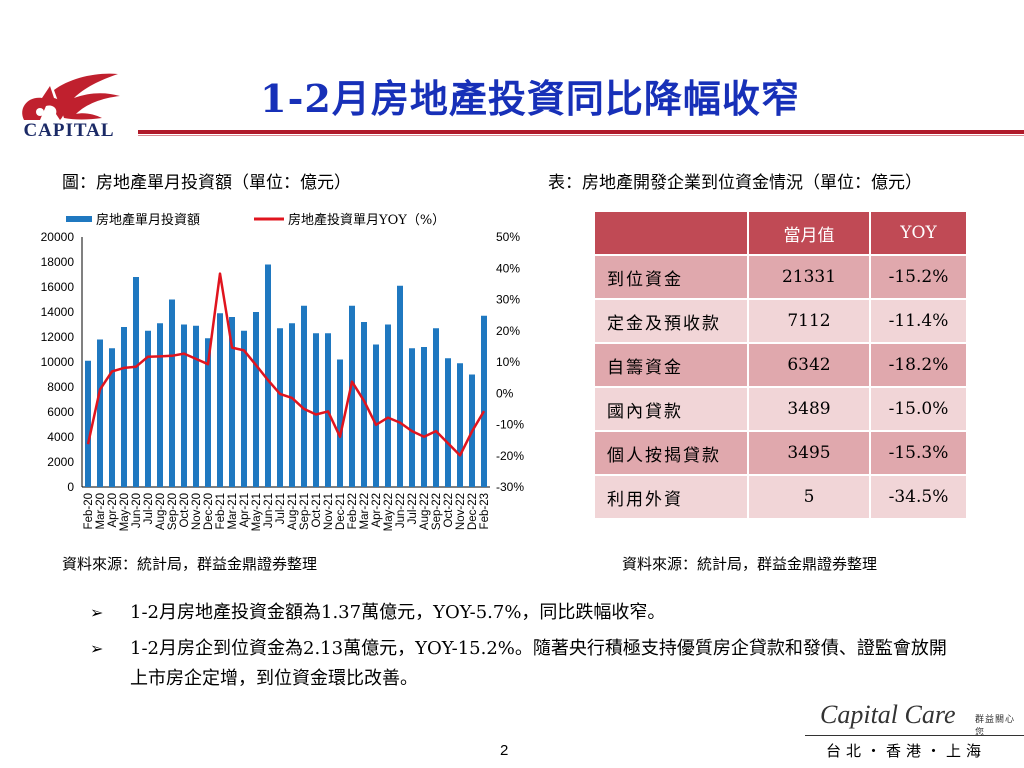  What do you see at coordinates (293, 511) in the screenshot?
I see `x-axis-tick-label: Aug-21` at bounding box center [293, 511].